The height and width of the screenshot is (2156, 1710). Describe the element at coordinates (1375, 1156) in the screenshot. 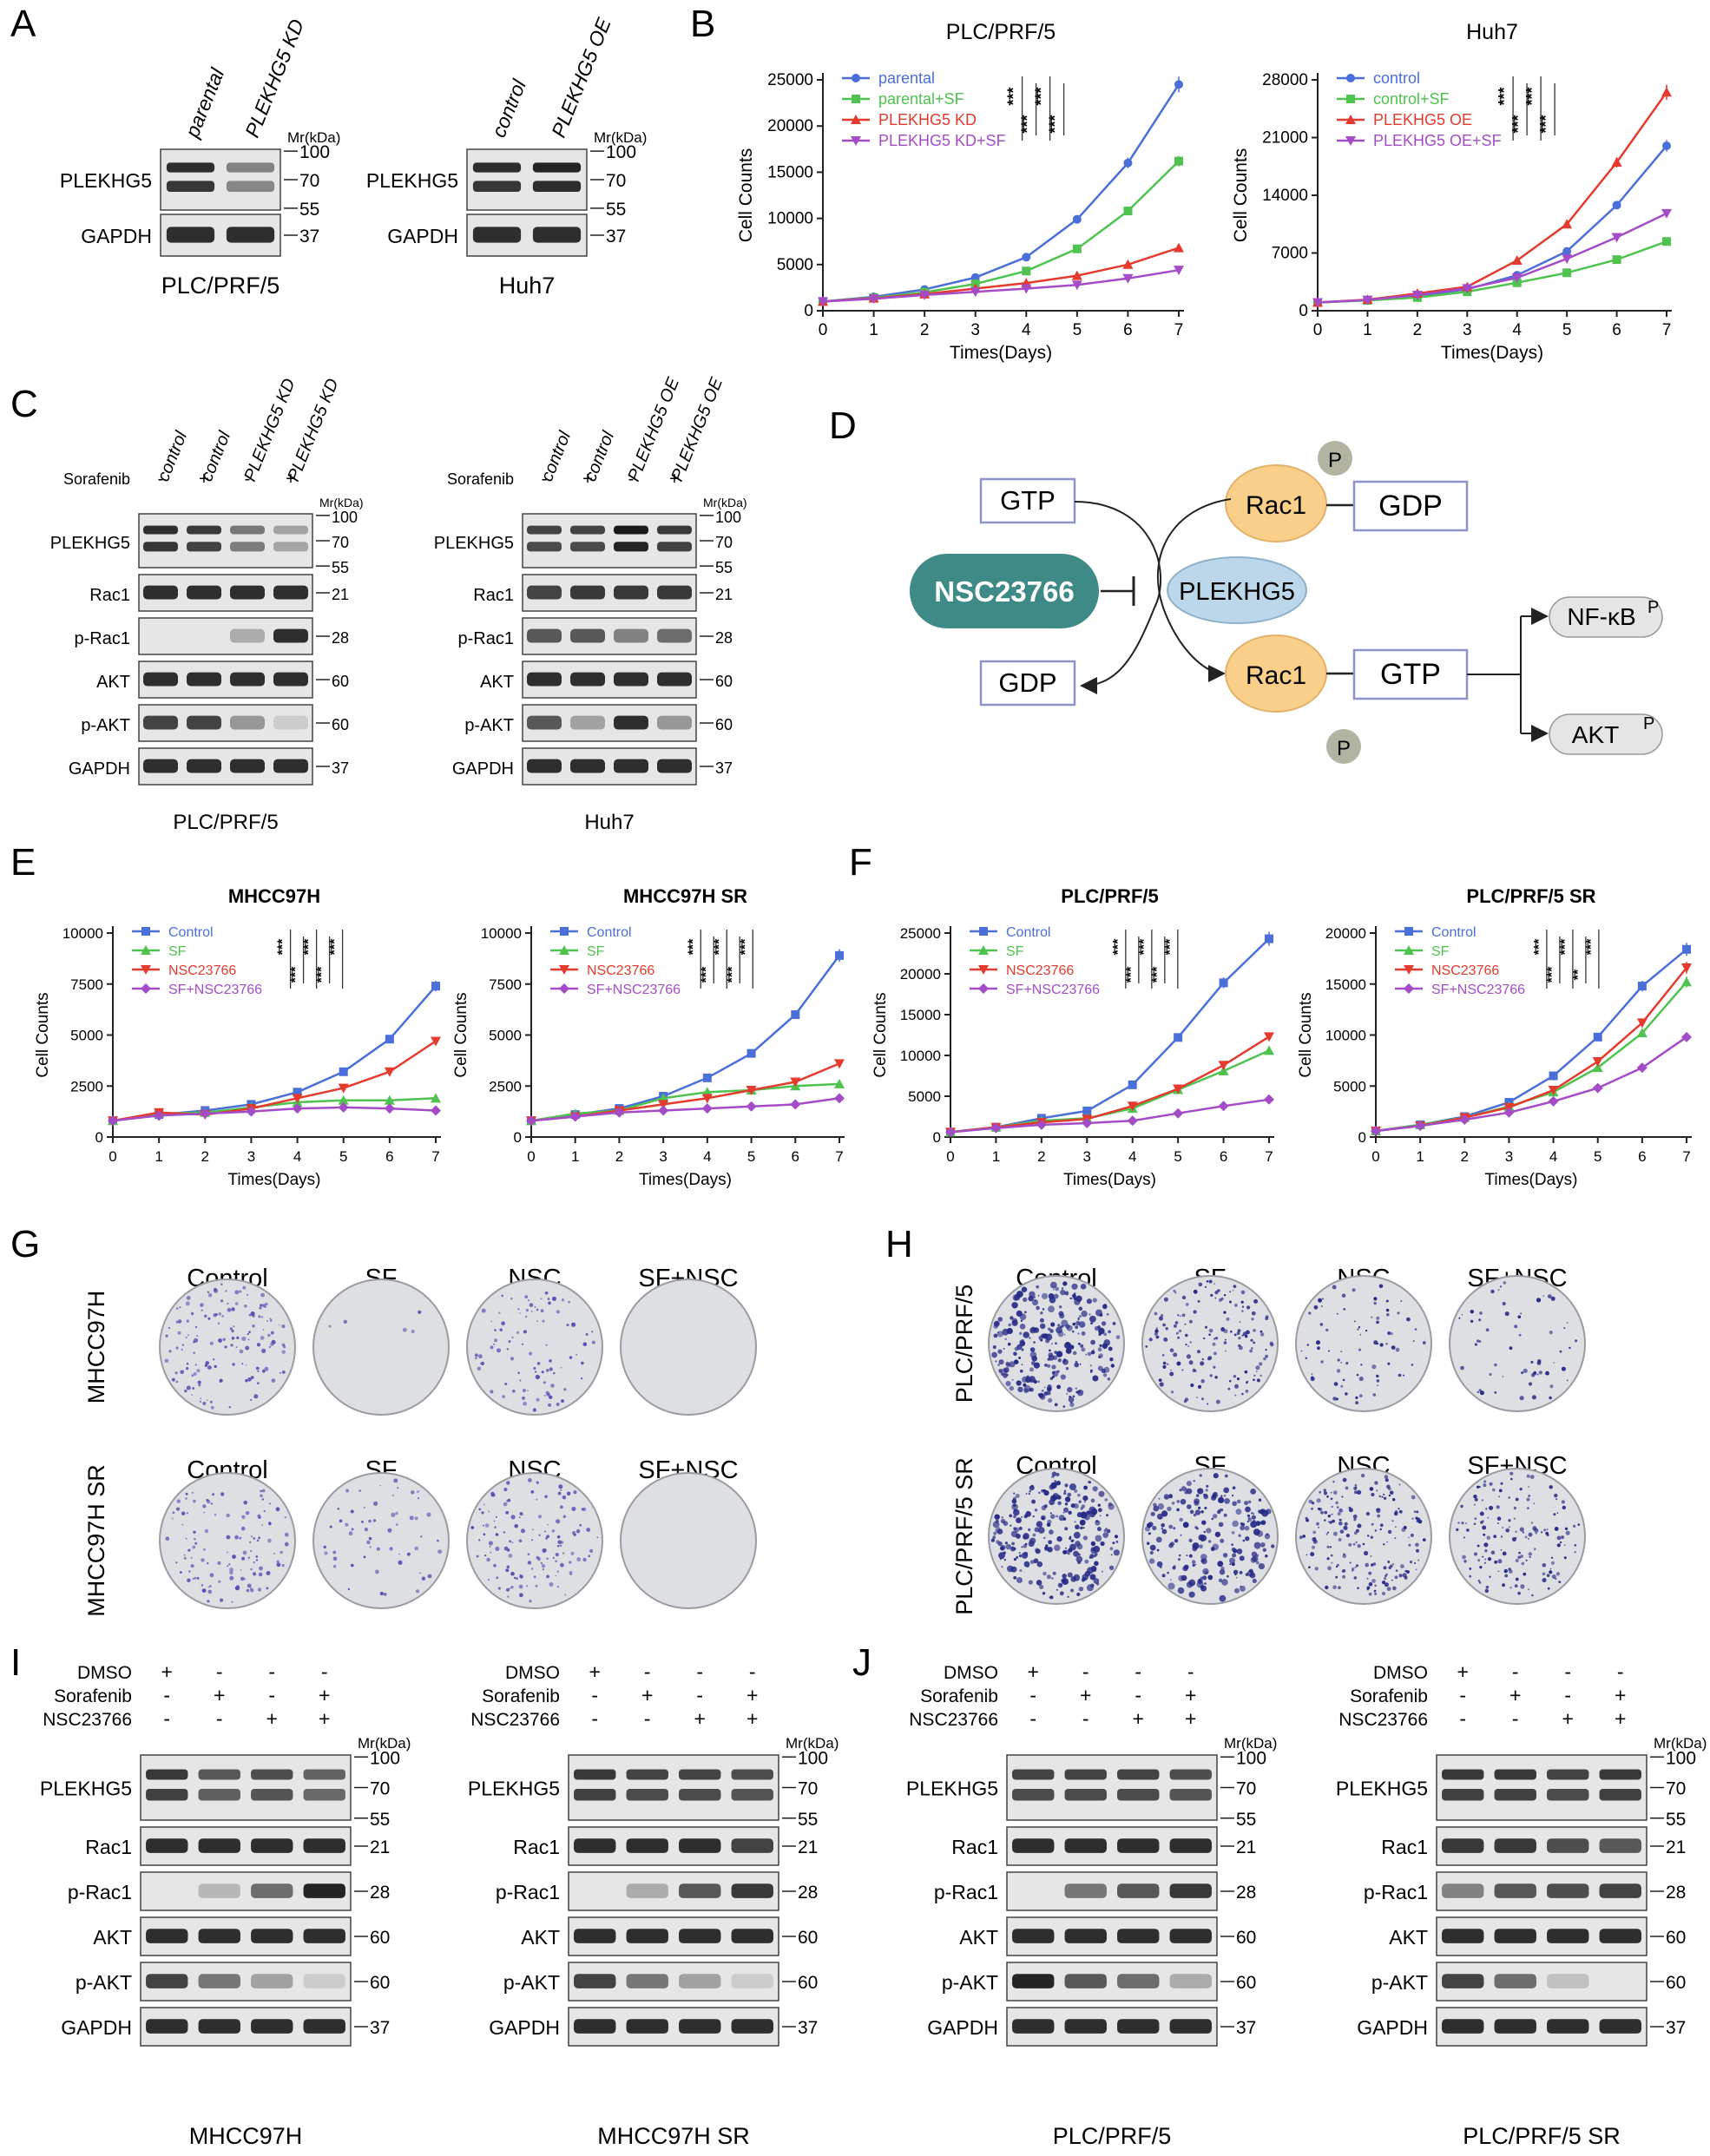

I see `x-tick-label: 0` at that location.